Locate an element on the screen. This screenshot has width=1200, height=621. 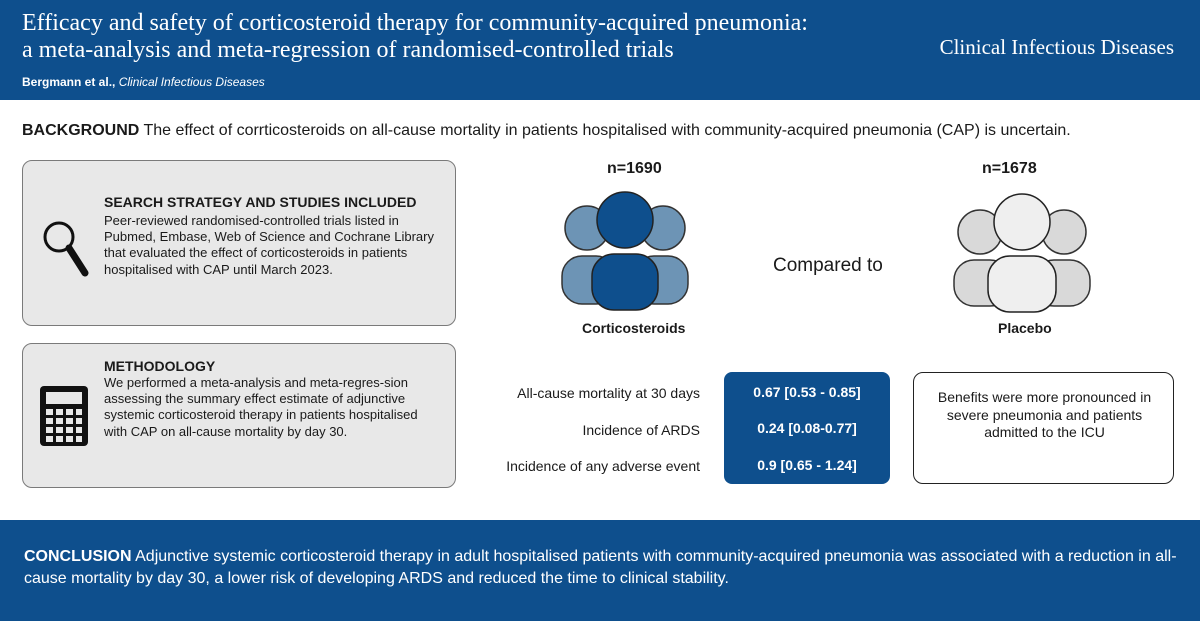
compared-to-text: Compared to is located at coordinates (828, 265).